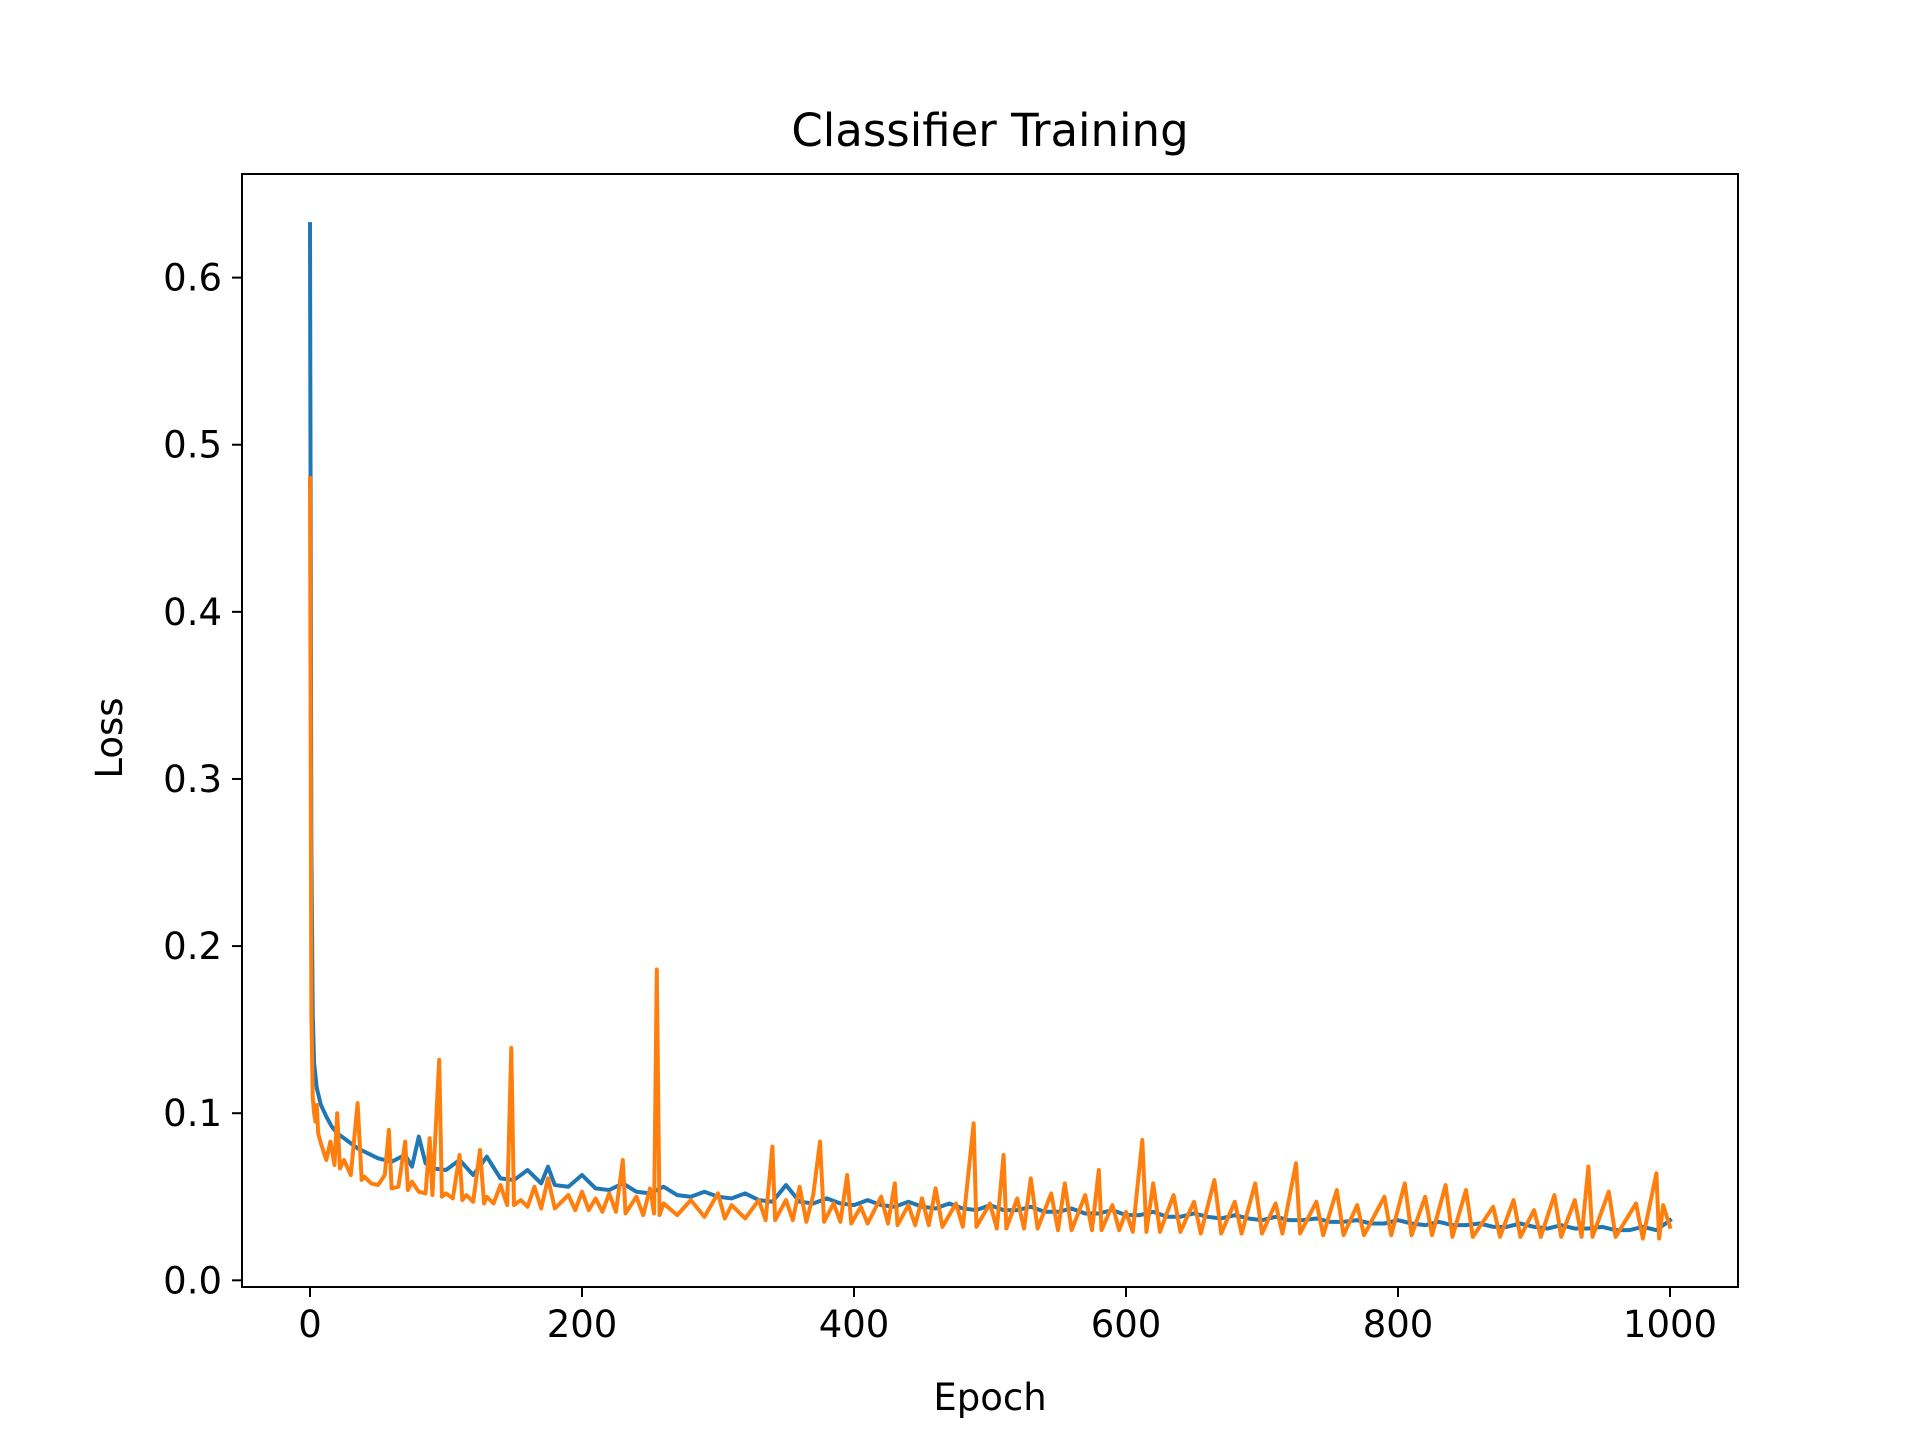 This screenshot has height=1444, width=1920. I want to click on x-tick-label: 1000, so click(1670, 1324).